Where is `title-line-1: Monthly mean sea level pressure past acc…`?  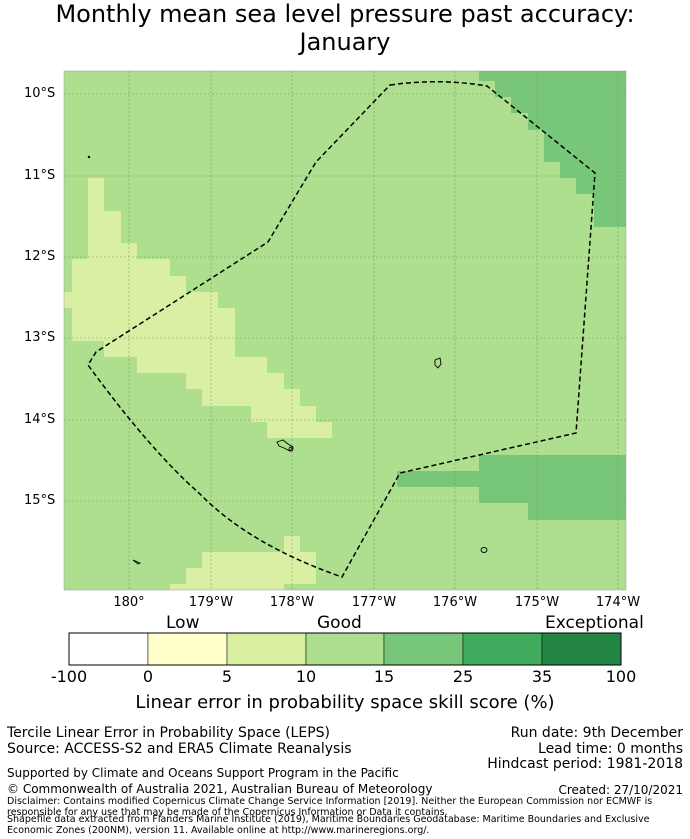
title-line-1: Monthly mean sea level pressure past acc… is located at coordinates (345, 14).